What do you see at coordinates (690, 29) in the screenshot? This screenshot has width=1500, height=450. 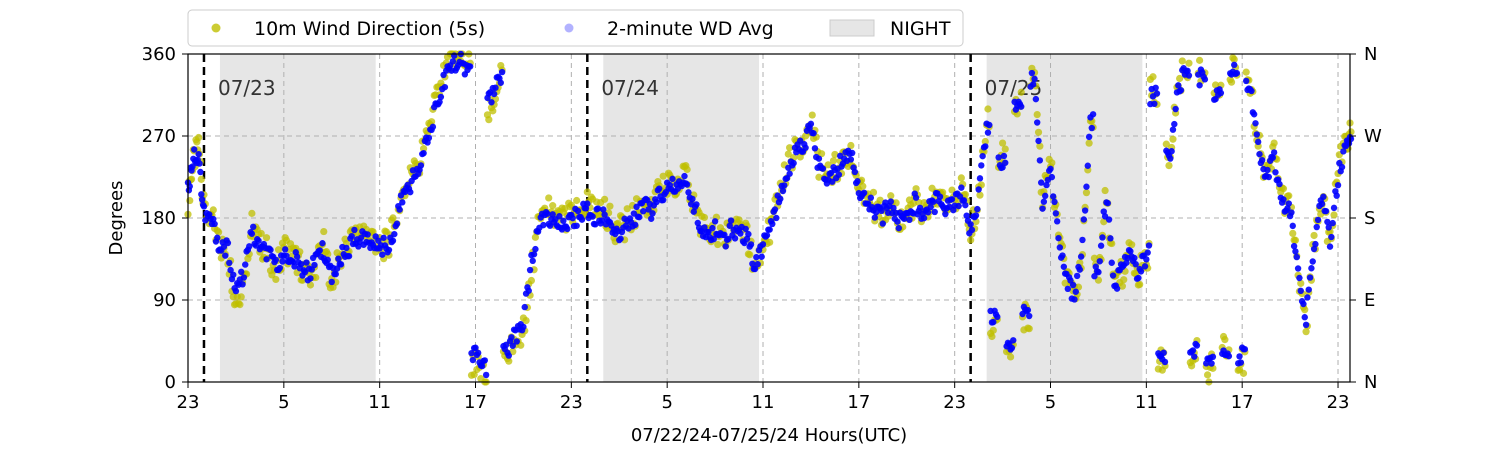 I see `legend-label: 2-minute WD Avg` at bounding box center [690, 29].